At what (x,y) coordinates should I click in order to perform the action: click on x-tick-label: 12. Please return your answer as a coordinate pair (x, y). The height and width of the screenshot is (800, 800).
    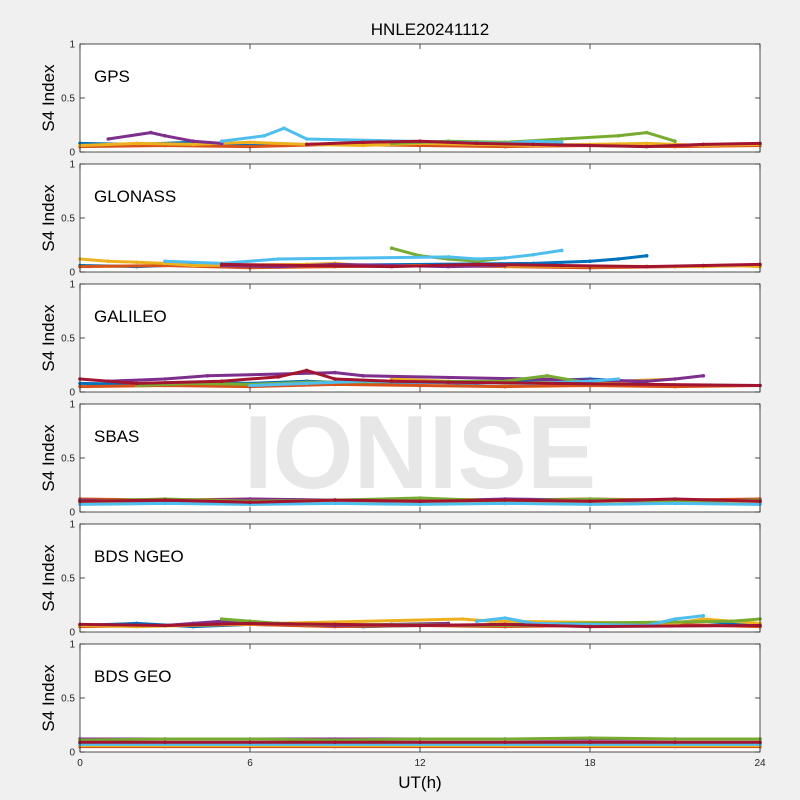
    Looking at the image, I should click on (420, 763).